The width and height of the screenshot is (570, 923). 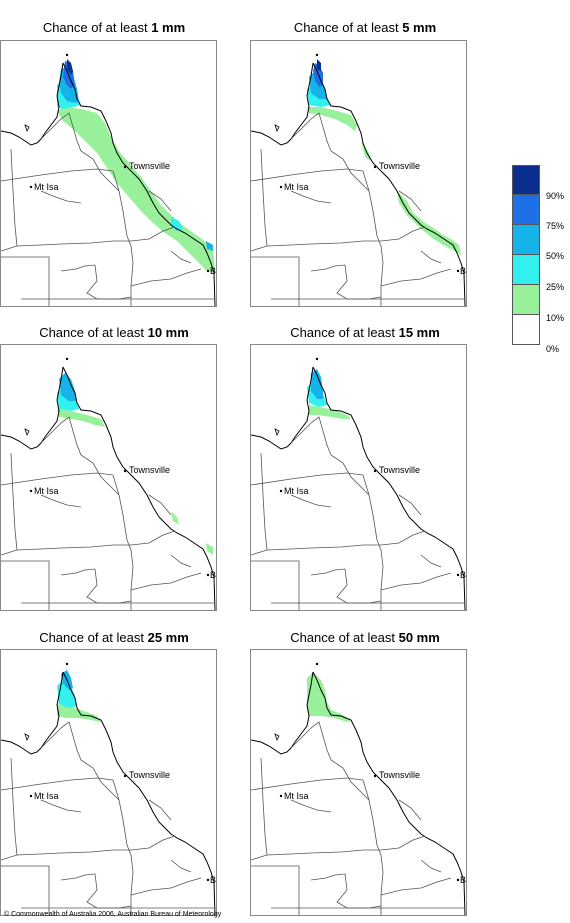 I want to click on map-25mm: Townsville Mt Isa BRIS, so click(x=108, y=782).